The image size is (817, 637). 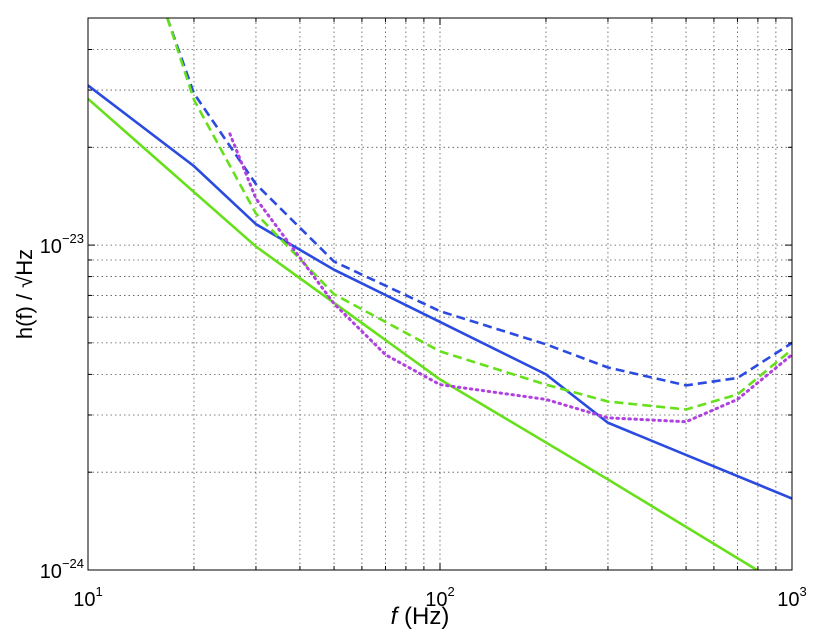 I want to click on x-axis-label: f (Hz), so click(x=420, y=616).